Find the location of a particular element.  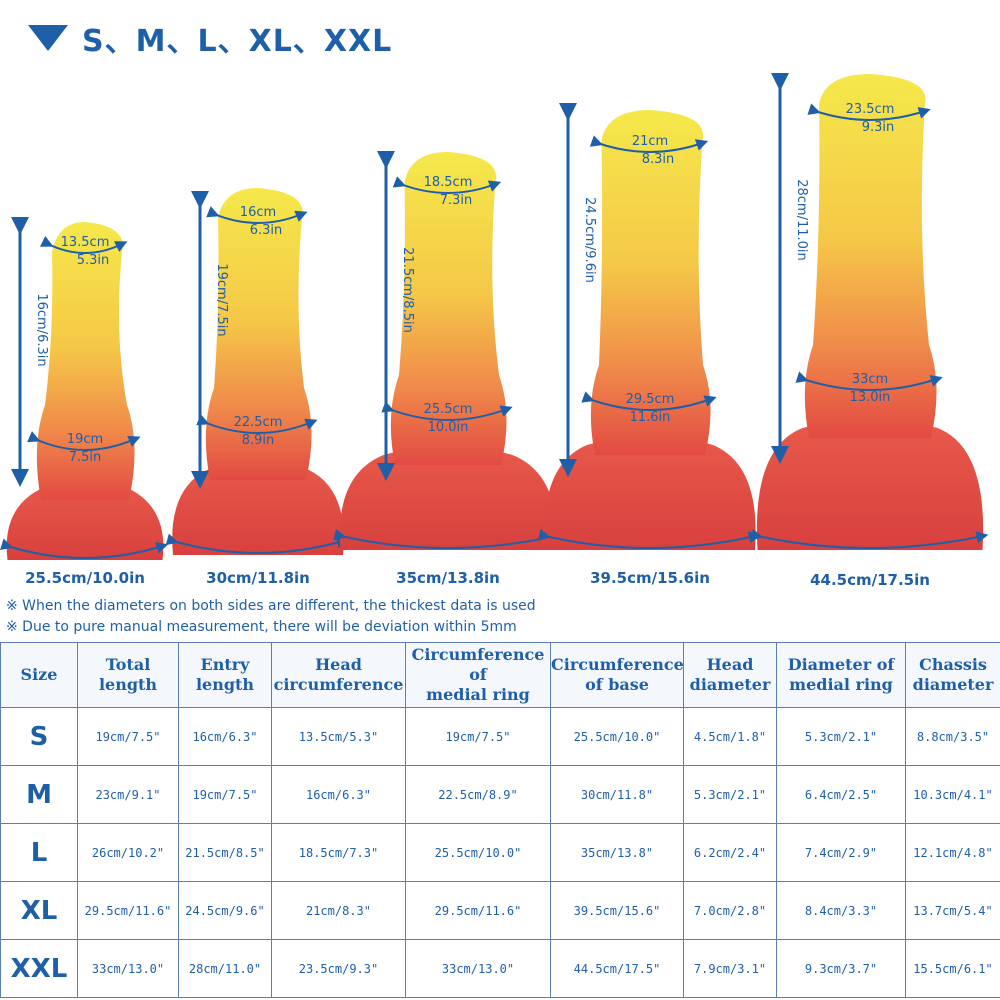

table-cell: 21.5cm/8.5" is located at coordinates (225, 852).